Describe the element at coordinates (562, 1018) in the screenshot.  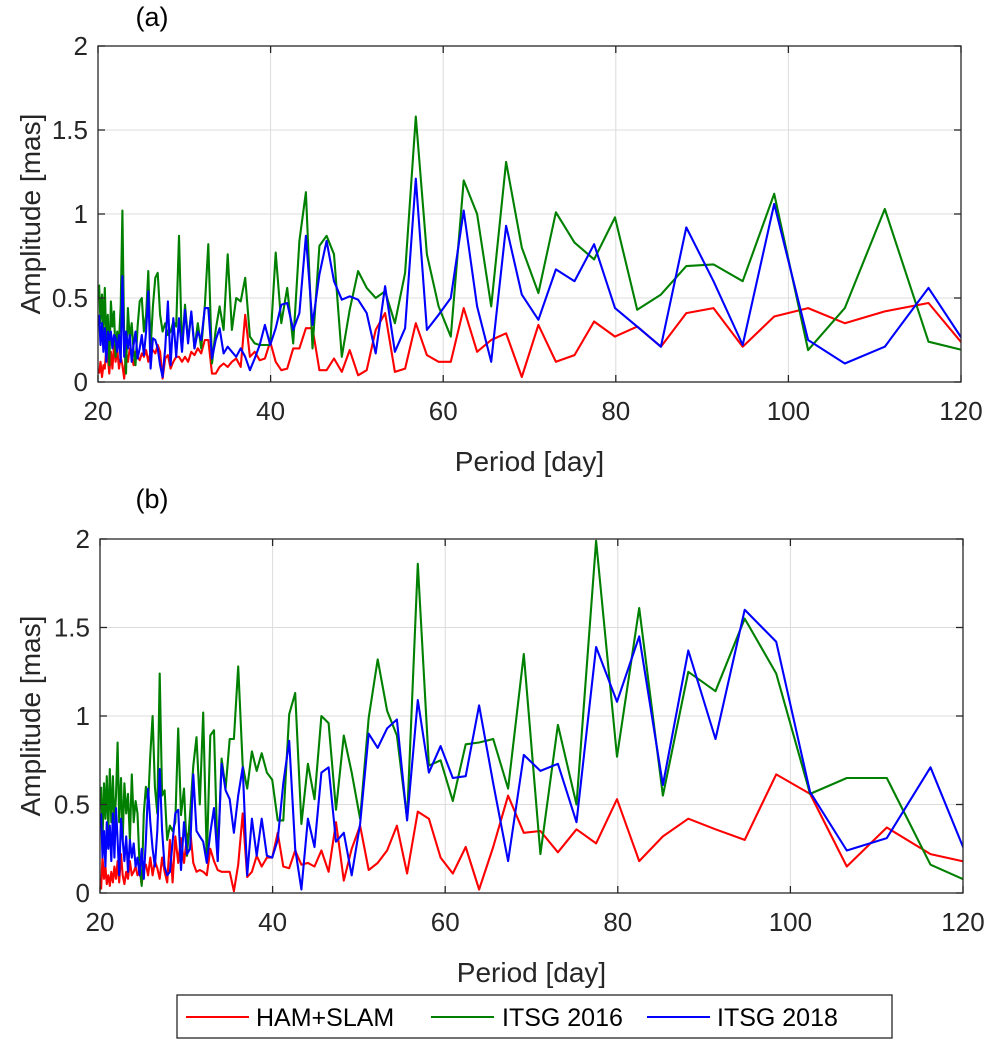
I see `legend-label-itsg-2016: ITSG 2016` at that location.